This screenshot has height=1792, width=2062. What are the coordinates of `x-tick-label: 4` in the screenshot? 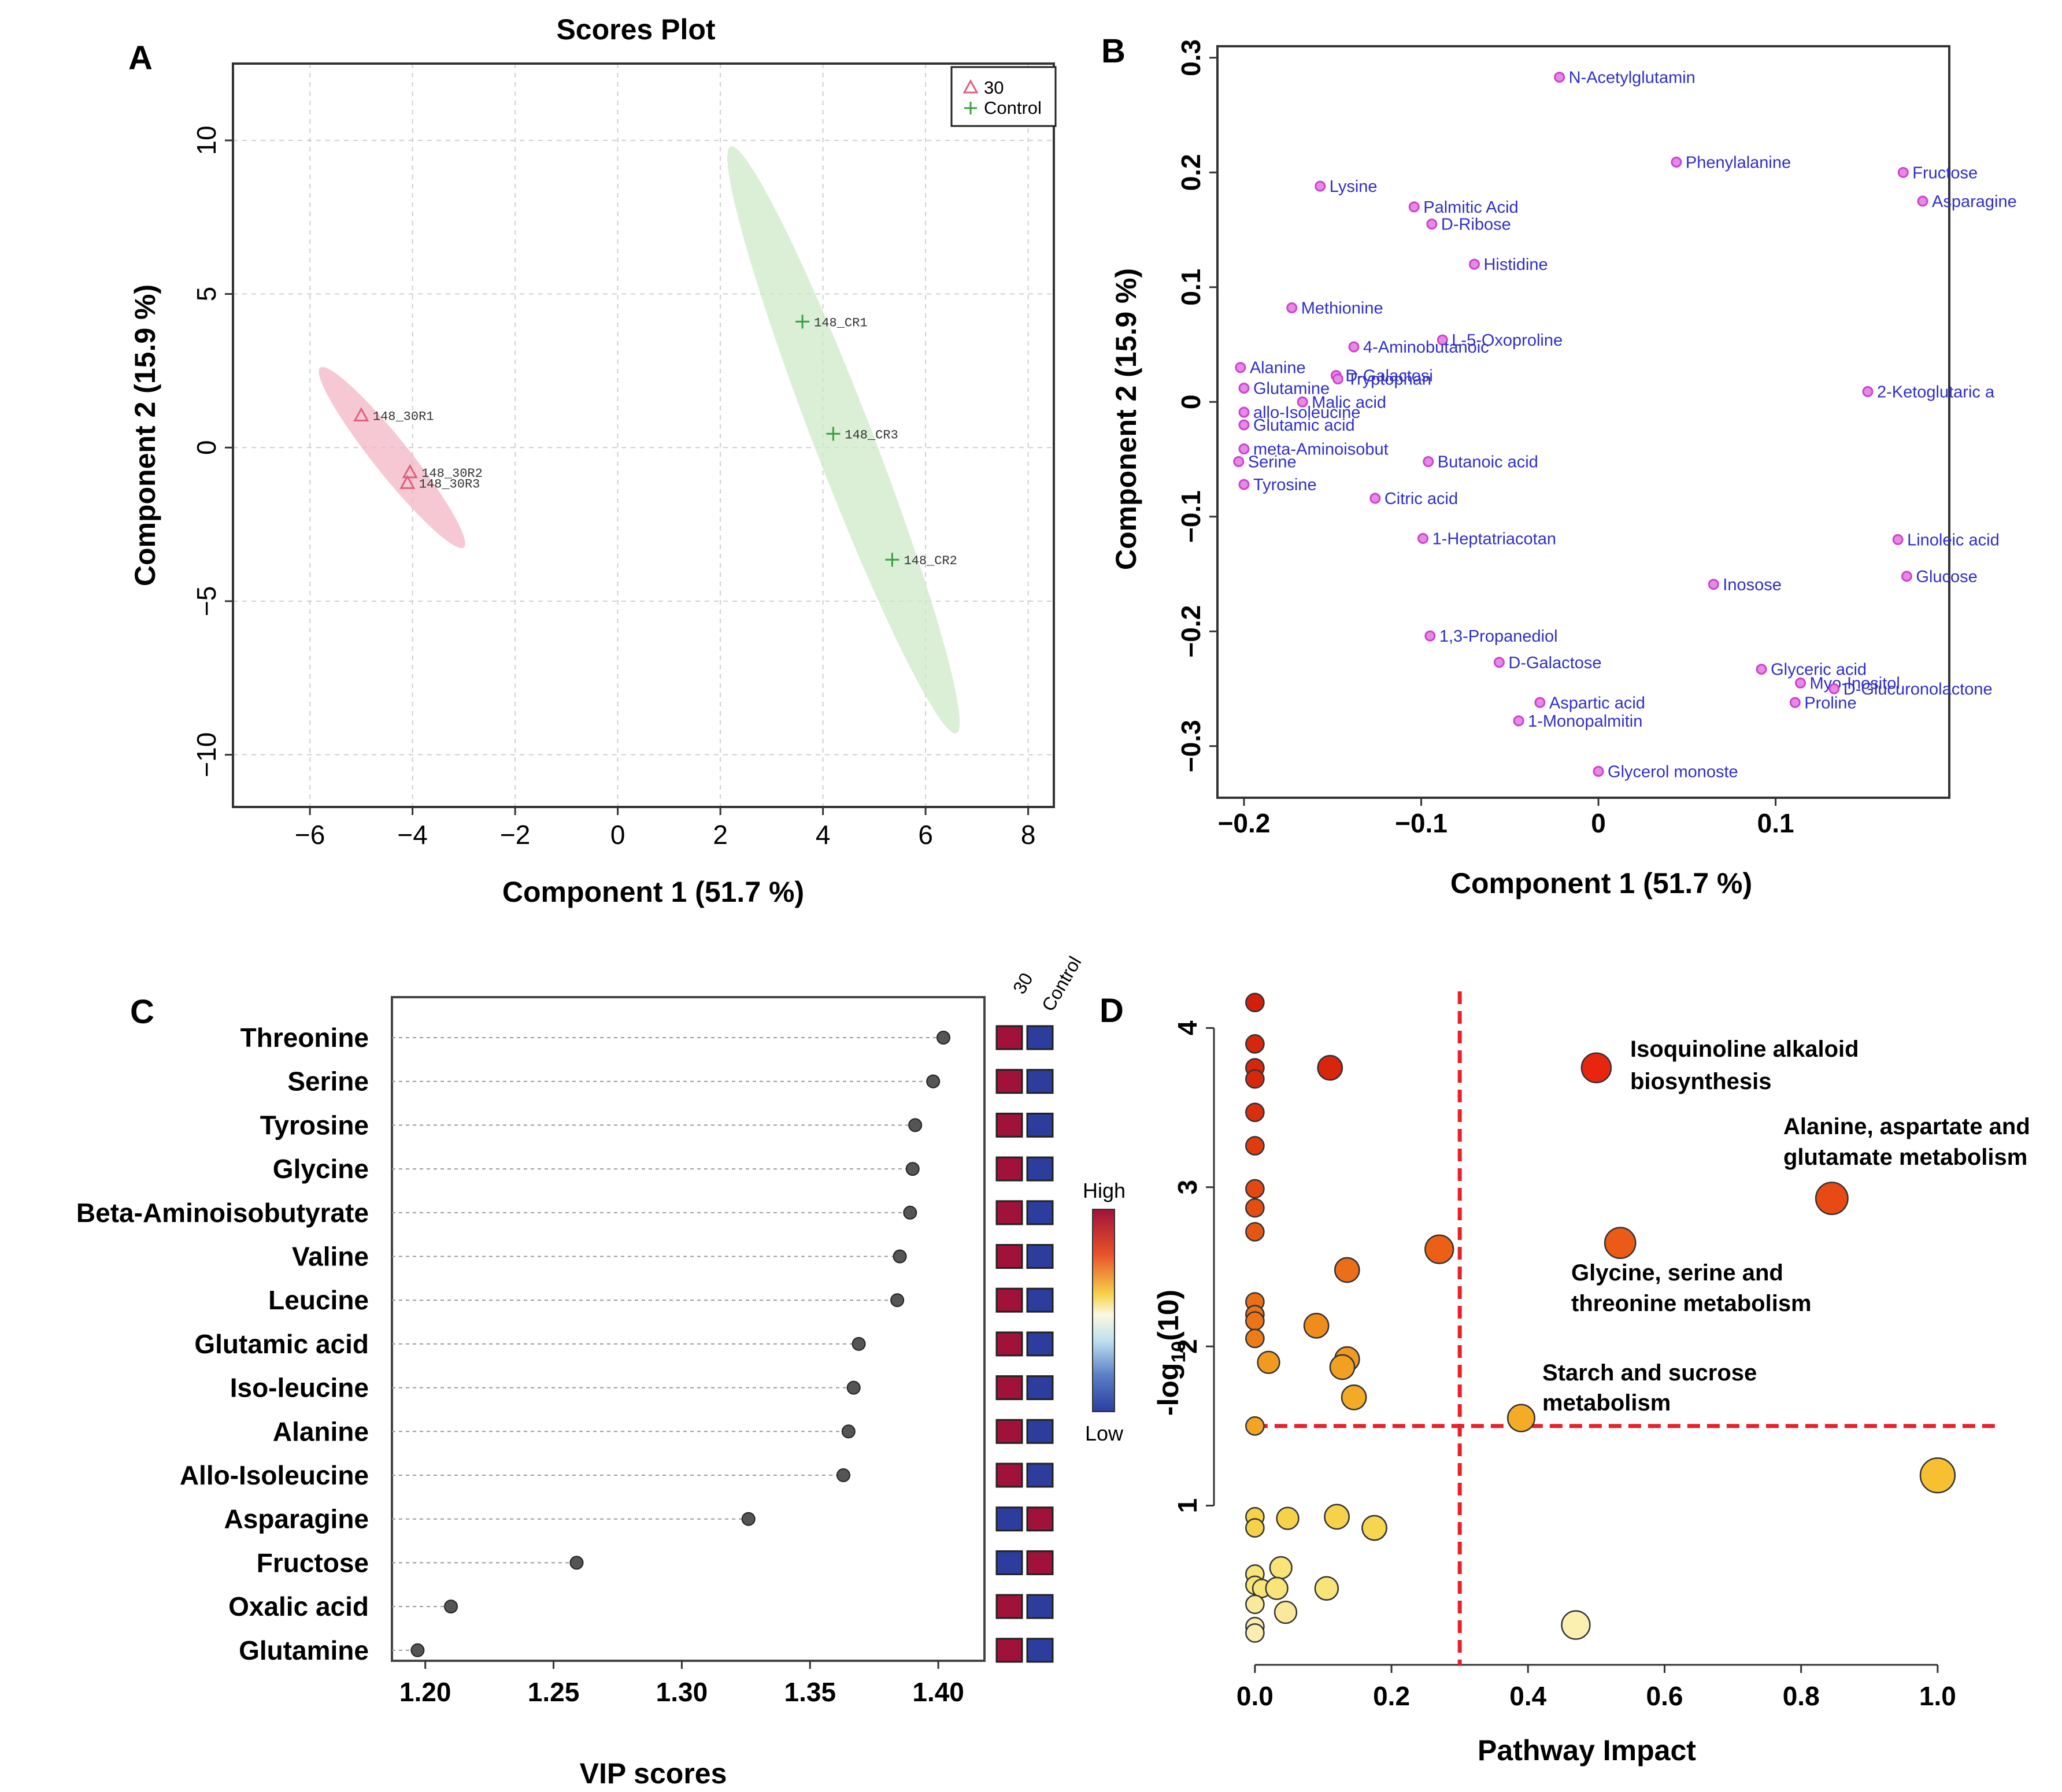 It's located at (823, 835).